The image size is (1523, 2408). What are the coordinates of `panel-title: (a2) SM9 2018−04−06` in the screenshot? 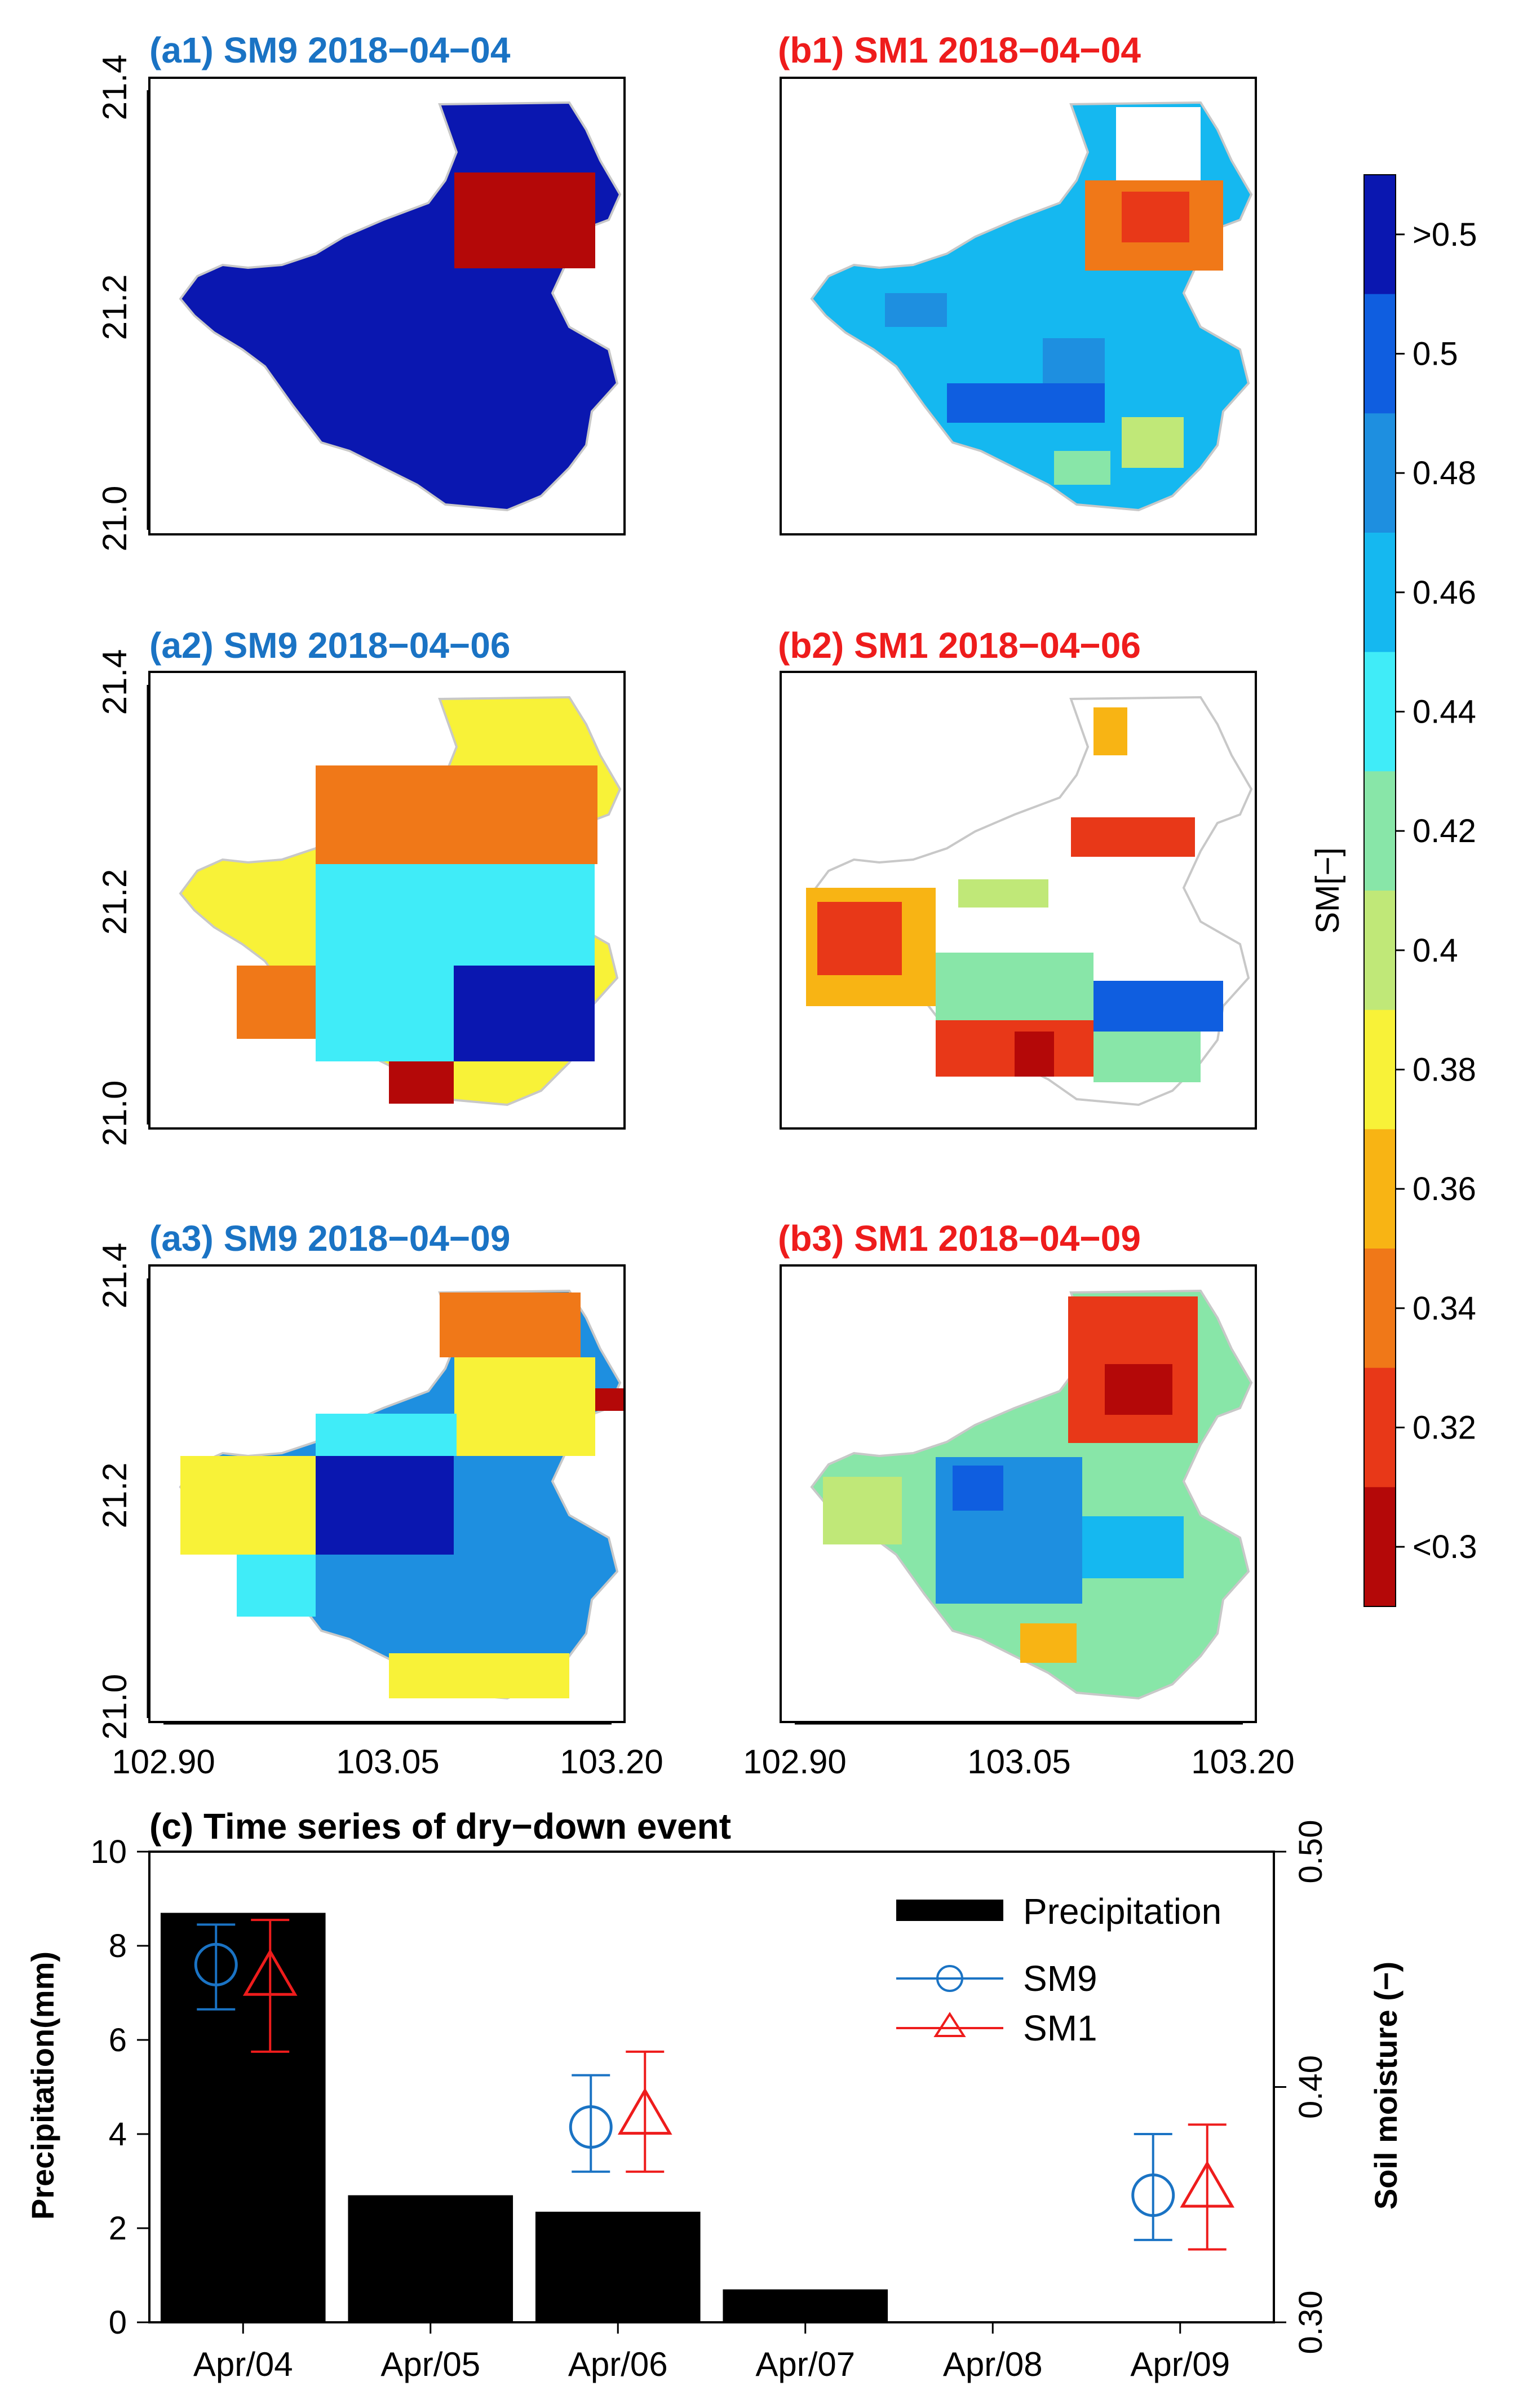 It's located at (330, 645).